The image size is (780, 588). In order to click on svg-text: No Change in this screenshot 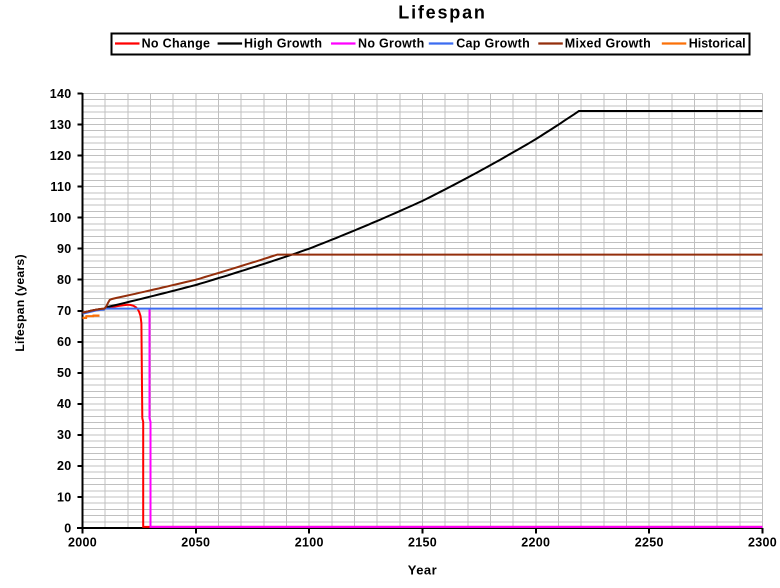, I will do `click(176, 44)`.